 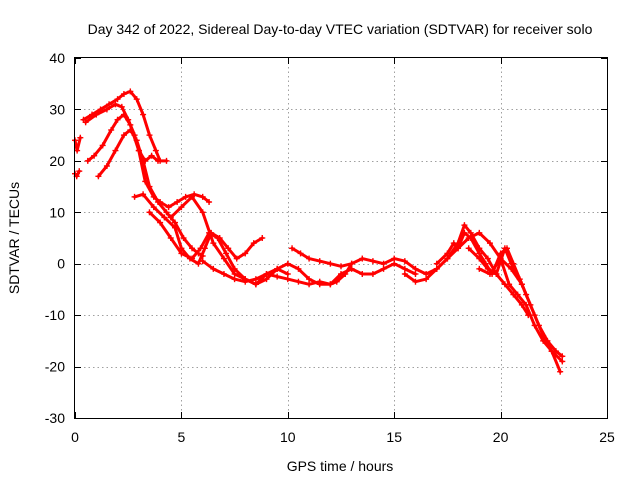 What do you see at coordinates (57, 161) in the screenshot?
I see `y-tick-label: 20` at bounding box center [57, 161].